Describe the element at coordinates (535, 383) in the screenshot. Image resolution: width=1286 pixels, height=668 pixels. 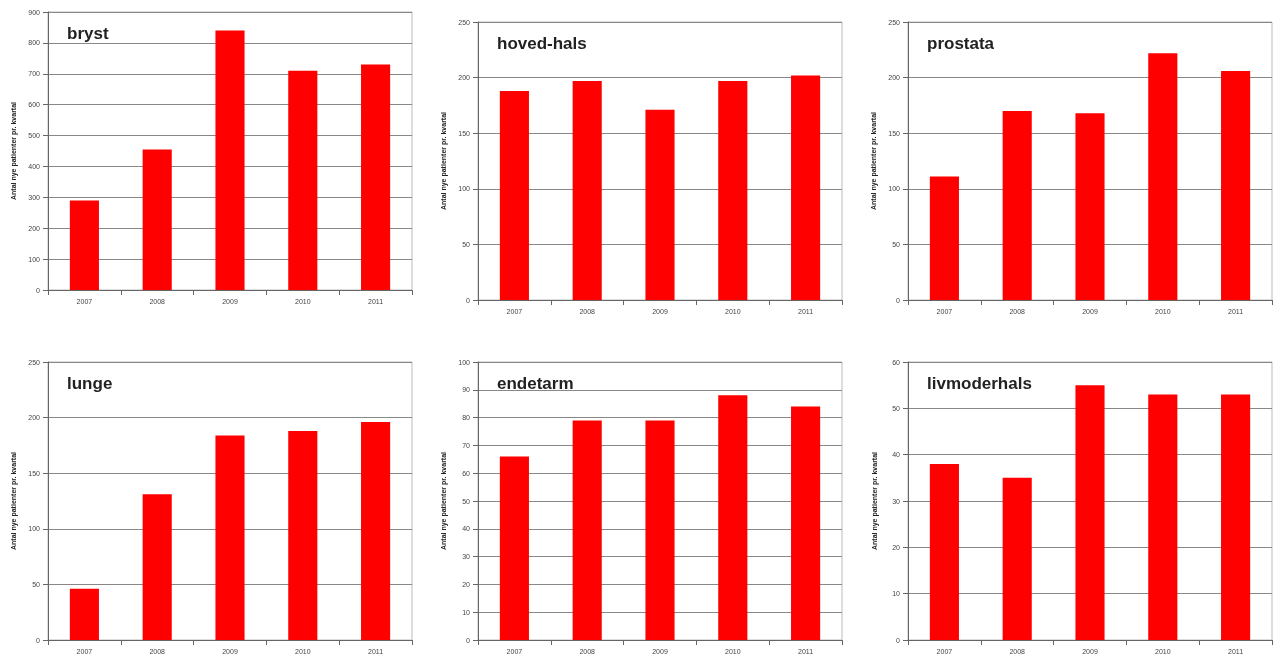
I see `text: endetarm` at that location.